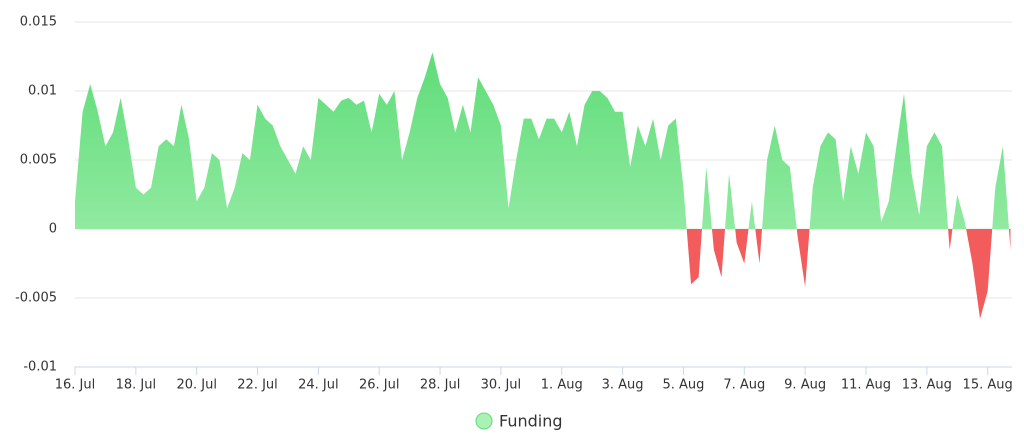 Image resolution: width=1024 pixels, height=440 pixels. What do you see at coordinates (53, 229) in the screenshot?
I see `y-tick-label: 0` at bounding box center [53, 229].